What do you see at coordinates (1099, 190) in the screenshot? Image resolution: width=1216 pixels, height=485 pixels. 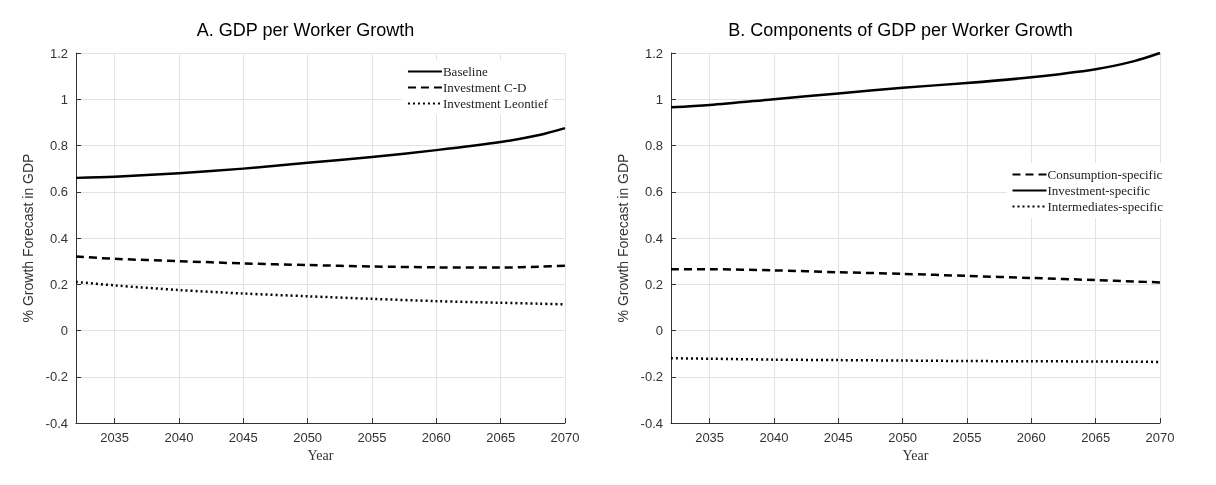 I see `legend-label: Investment-specific` at bounding box center [1099, 190].